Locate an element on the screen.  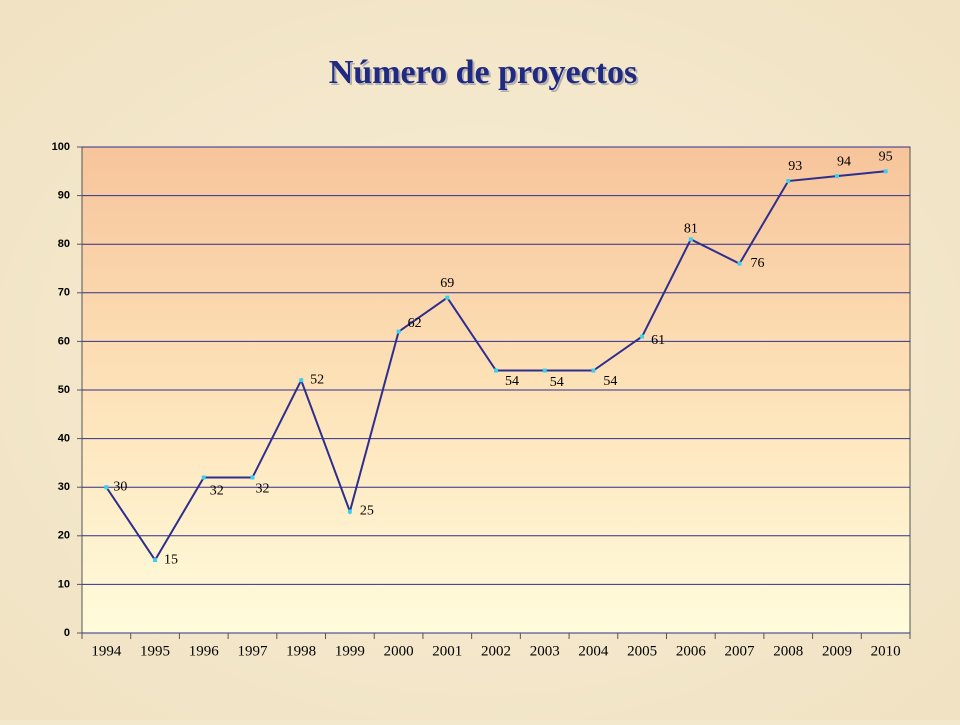
x-tick-label: 1996 is located at coordinates (204, 651).